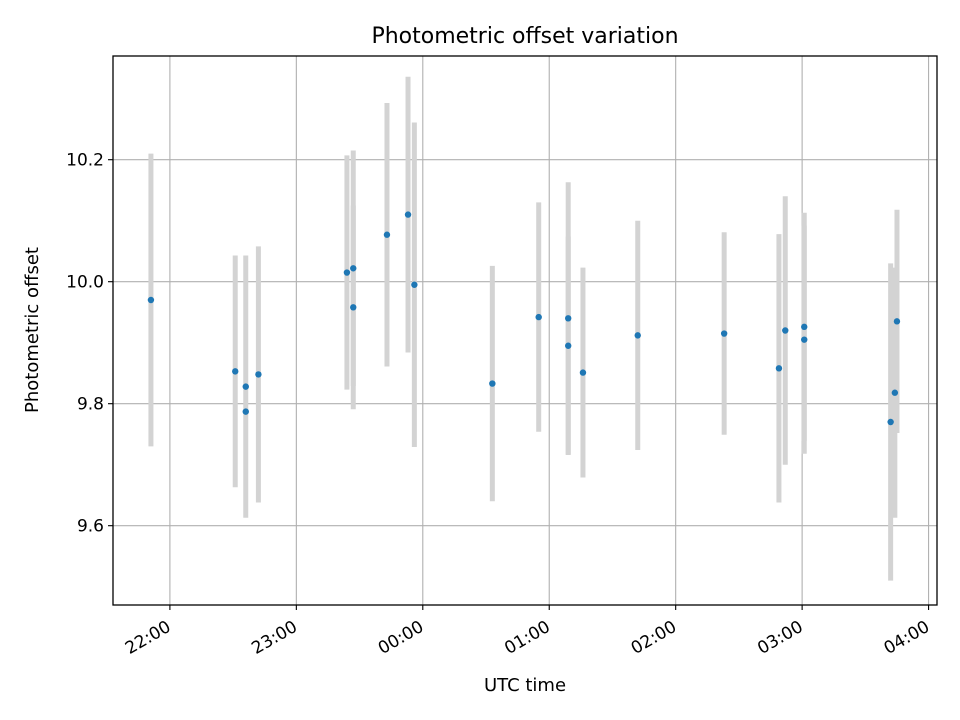 Image resolution: width=960 pixels, height=720 pixels. What do you see at coordinates (90, 405) in the screenshot?
I see `y-tick-label: 9.8` at bounding box center [90, 405].